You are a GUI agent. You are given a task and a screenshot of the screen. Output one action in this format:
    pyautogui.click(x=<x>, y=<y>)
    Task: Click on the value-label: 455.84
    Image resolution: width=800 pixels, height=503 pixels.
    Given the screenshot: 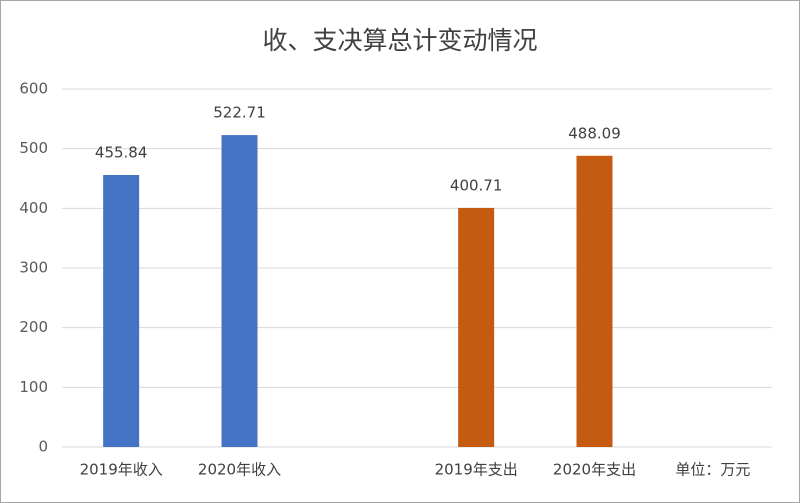 What is the action you would take?
    pyautogui.click(x=121, y=153)
    